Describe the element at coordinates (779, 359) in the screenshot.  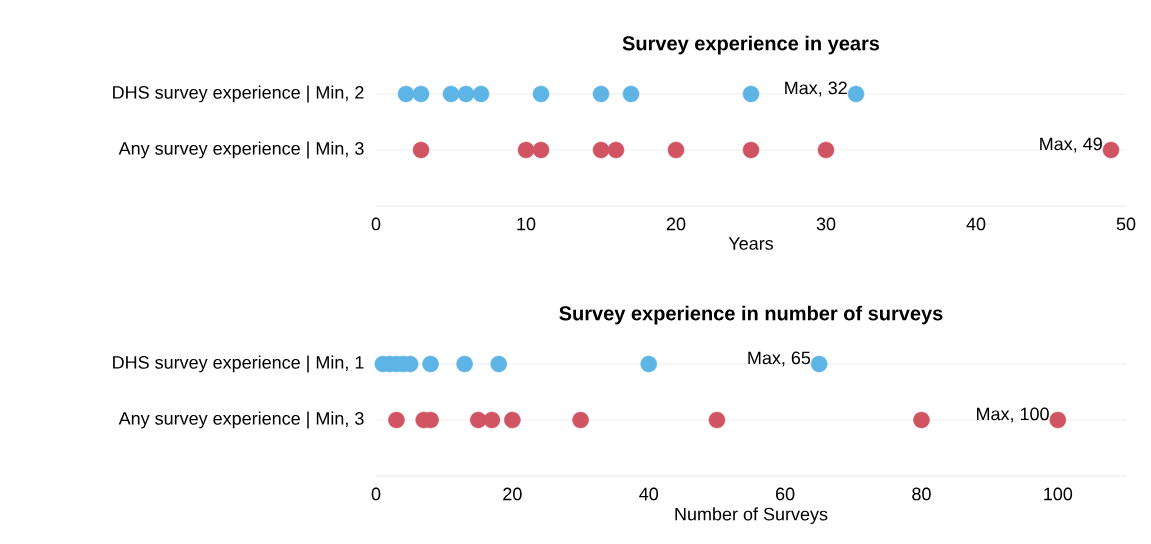
I see `annotation: Max, 65` at that location.